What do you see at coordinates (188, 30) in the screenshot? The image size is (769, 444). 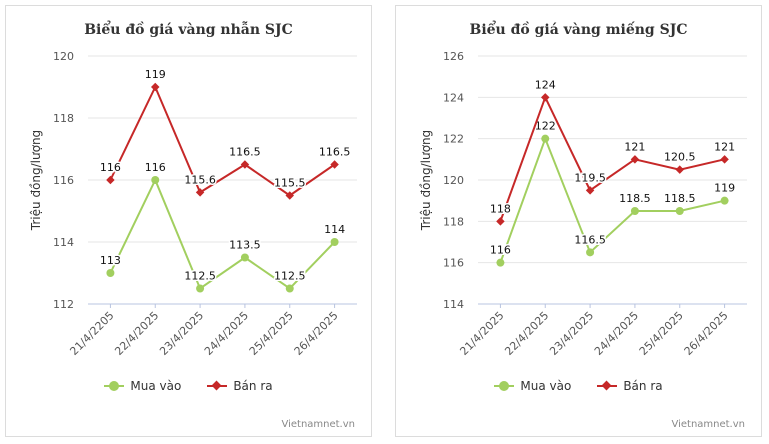 I see `chart-title: Biểu đồ giá vàng nhẫn SJC` at bounding box center [188, 30].